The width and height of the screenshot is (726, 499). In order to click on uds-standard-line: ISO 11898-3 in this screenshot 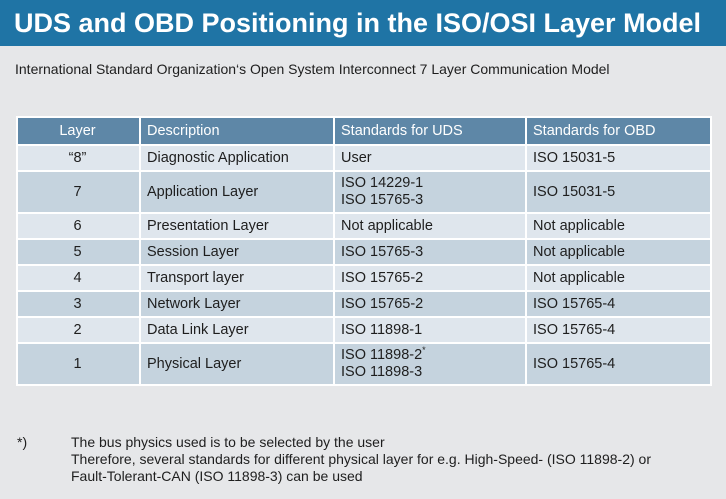, I will do `click(382, 372)`.